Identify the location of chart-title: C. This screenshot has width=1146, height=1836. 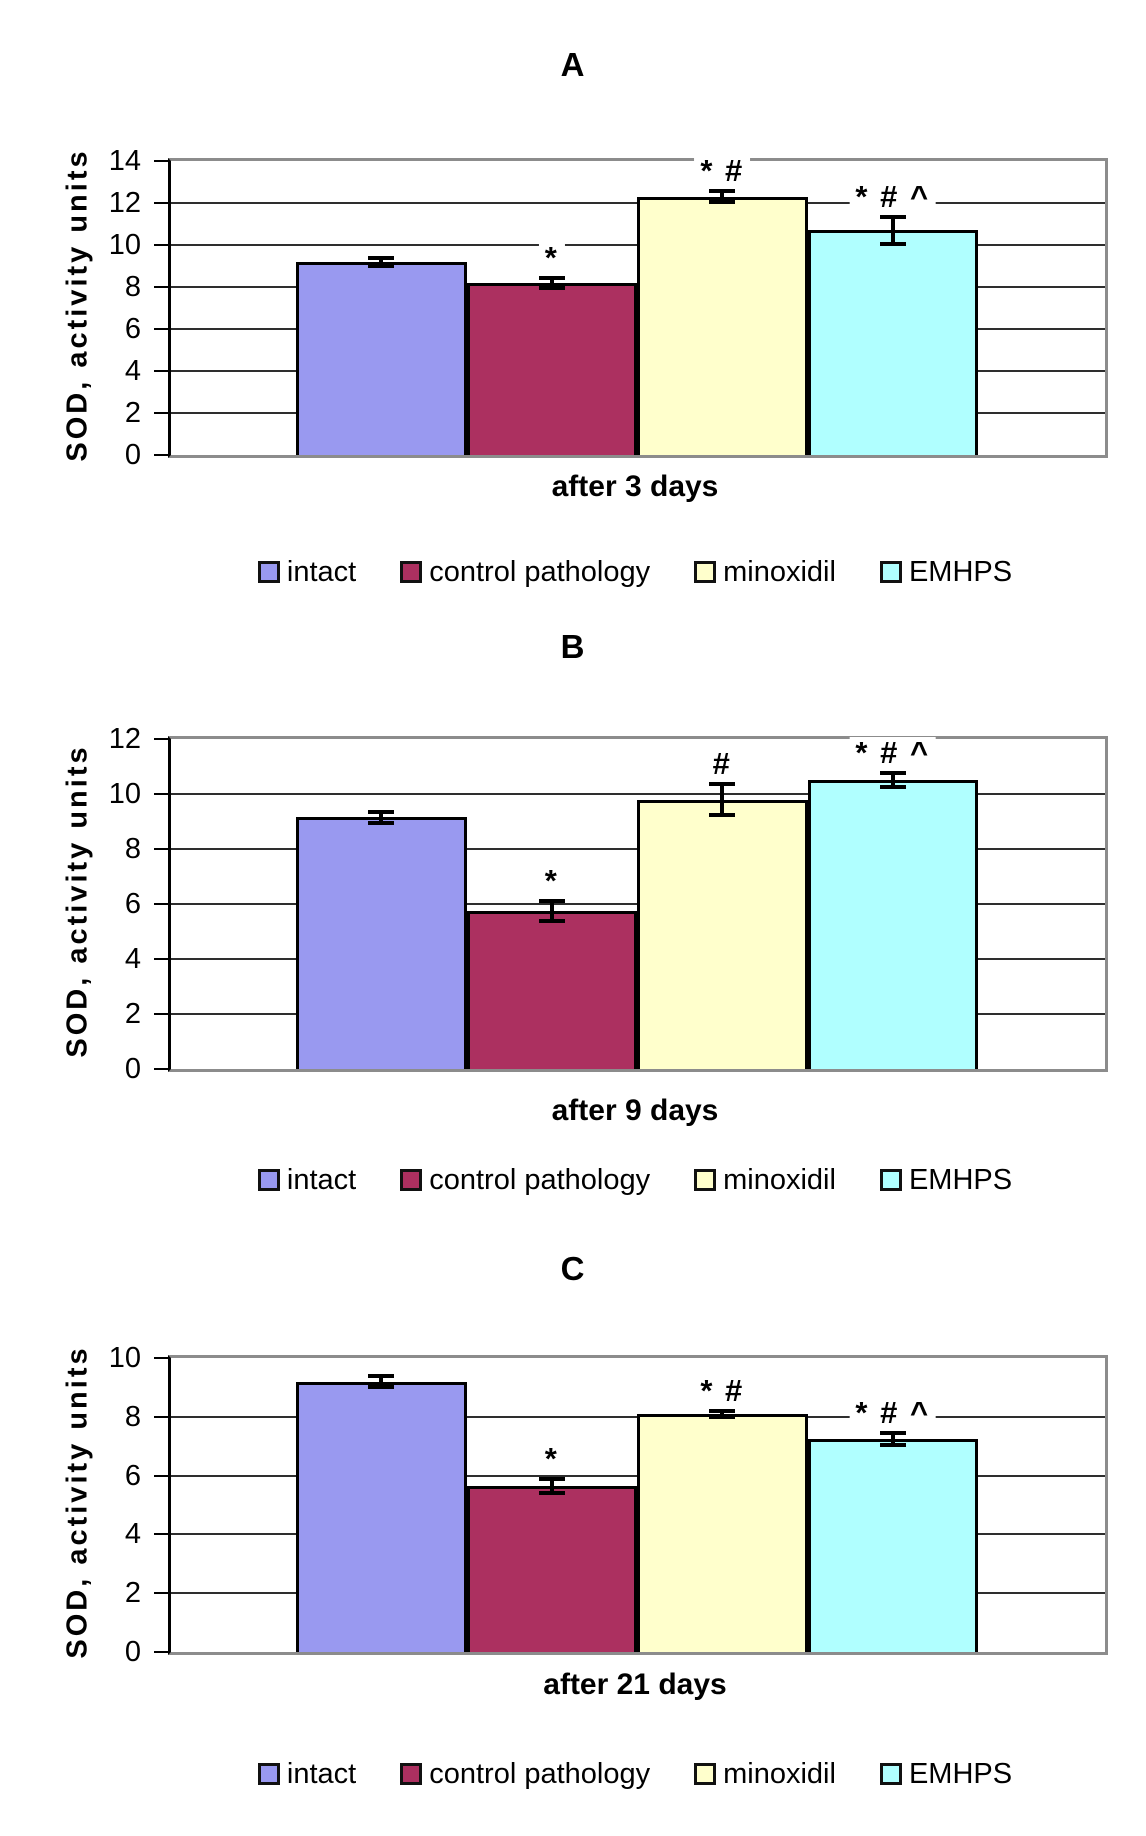
(573, 1268).